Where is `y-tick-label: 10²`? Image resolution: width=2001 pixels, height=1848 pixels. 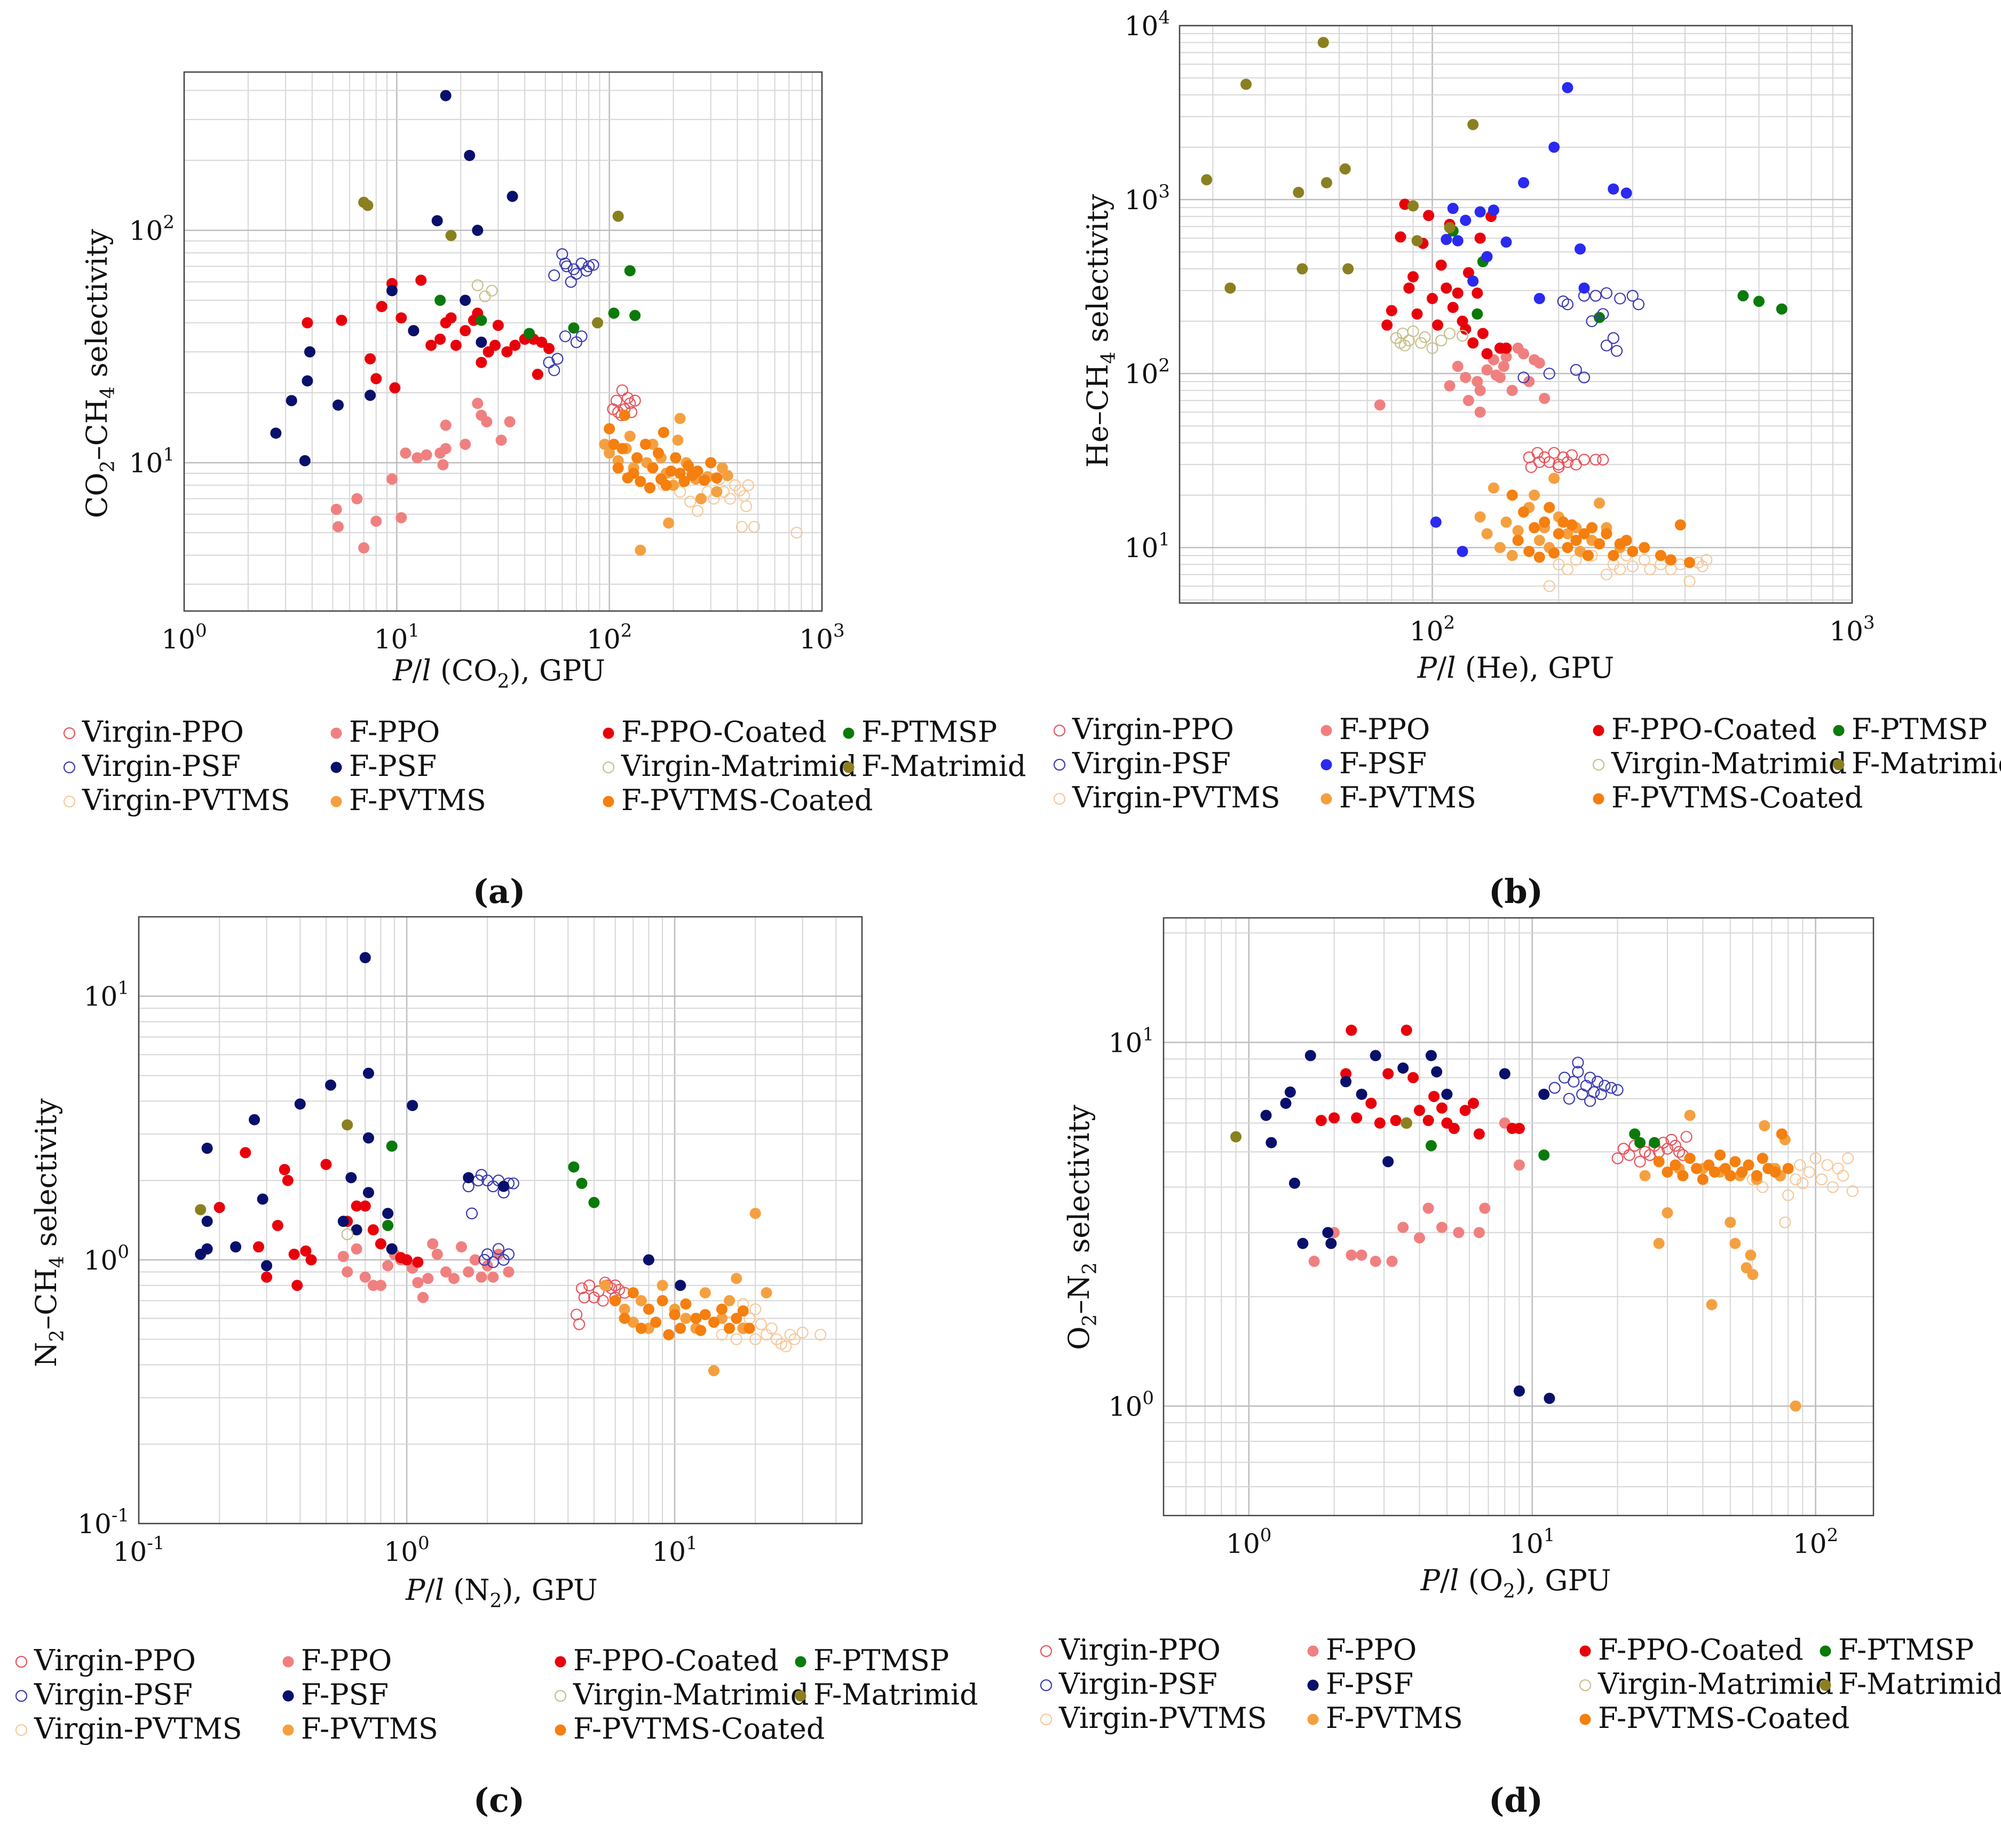 y-tick-label: 10² is located at coordinates (1147, 373).